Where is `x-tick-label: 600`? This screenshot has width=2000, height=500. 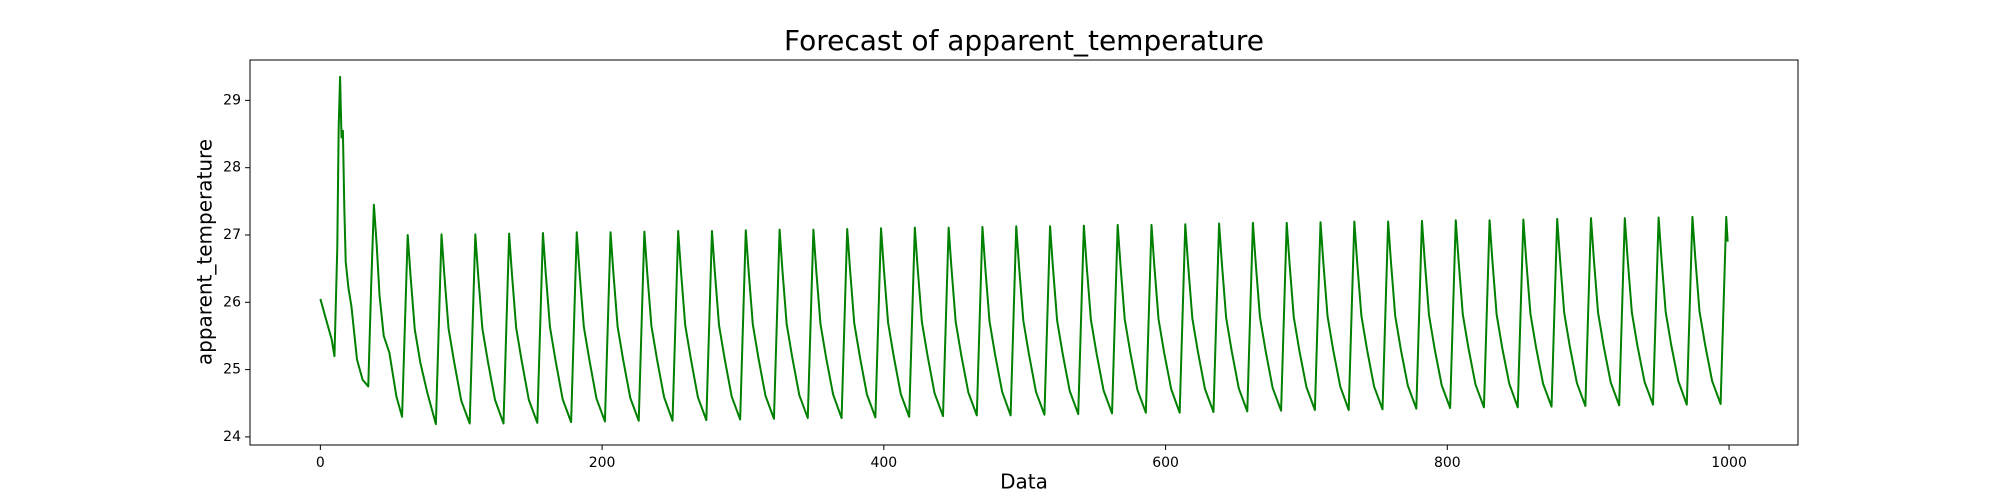 x-tick-label: 600 is located at coordinates (1165, 463).